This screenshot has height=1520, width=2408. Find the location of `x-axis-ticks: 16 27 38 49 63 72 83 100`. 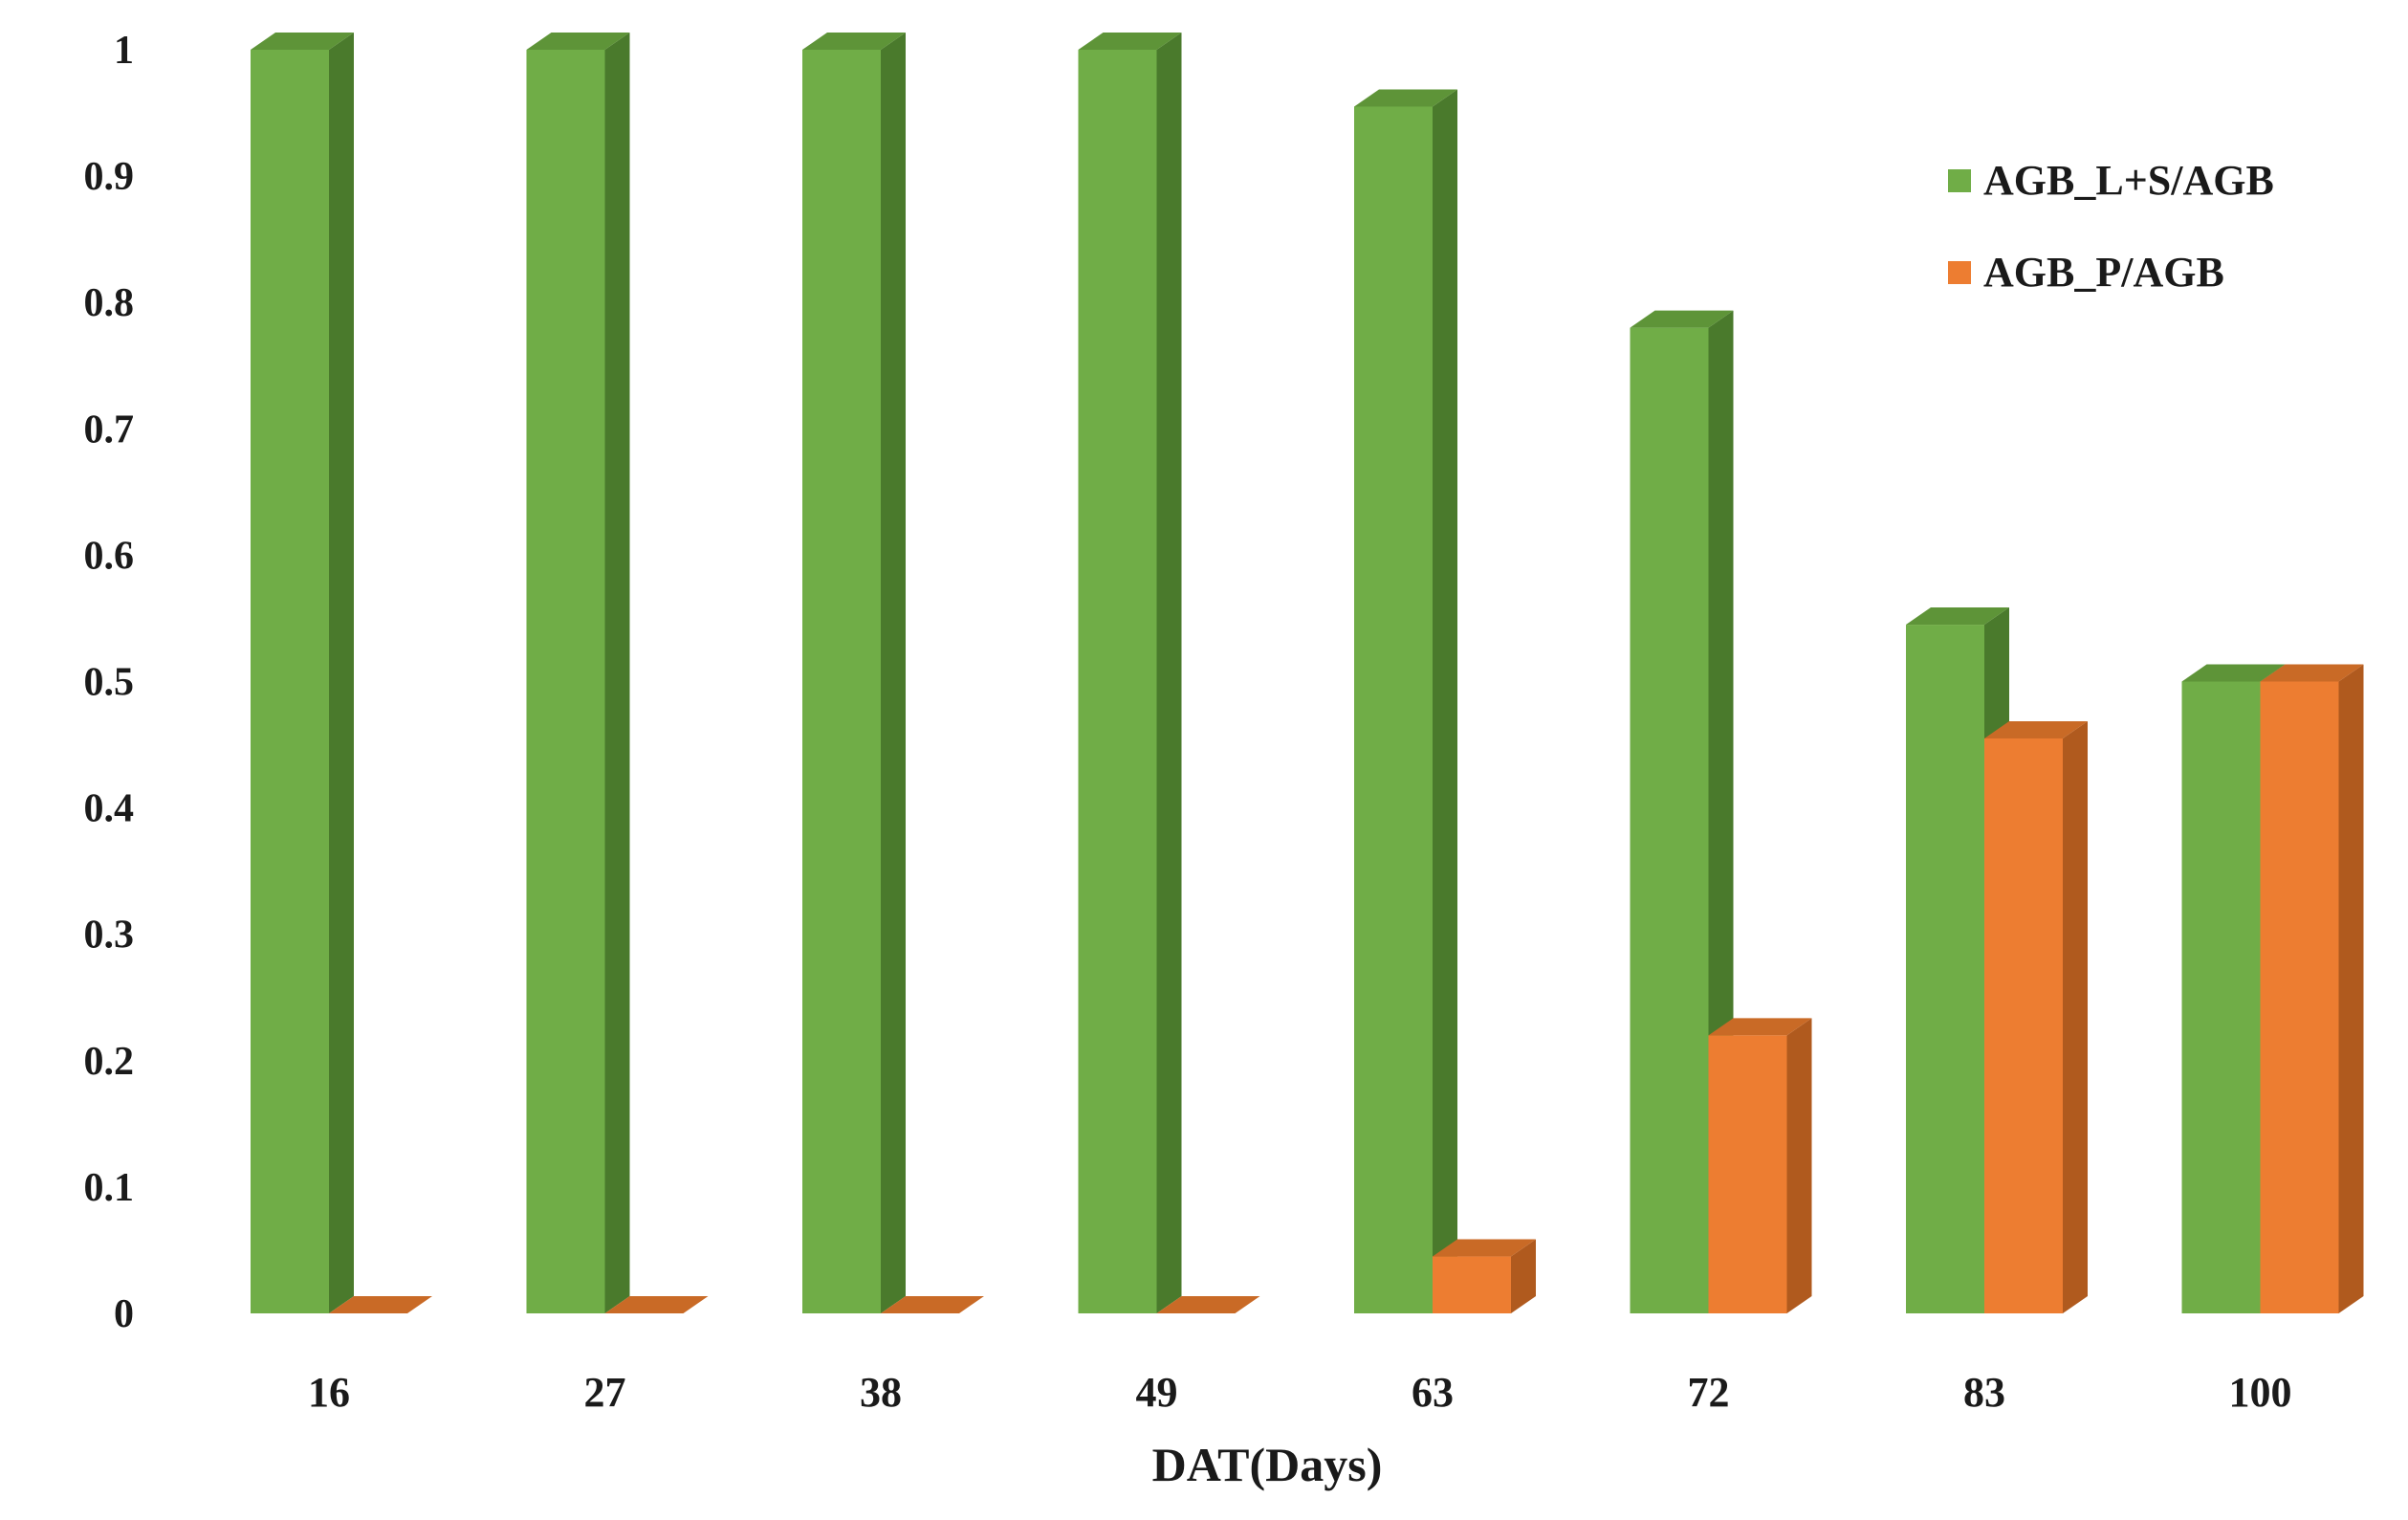

x-axis-ticks: 16 27 38 49 63 72 83 100 is located at coordinates (1300, 1392).